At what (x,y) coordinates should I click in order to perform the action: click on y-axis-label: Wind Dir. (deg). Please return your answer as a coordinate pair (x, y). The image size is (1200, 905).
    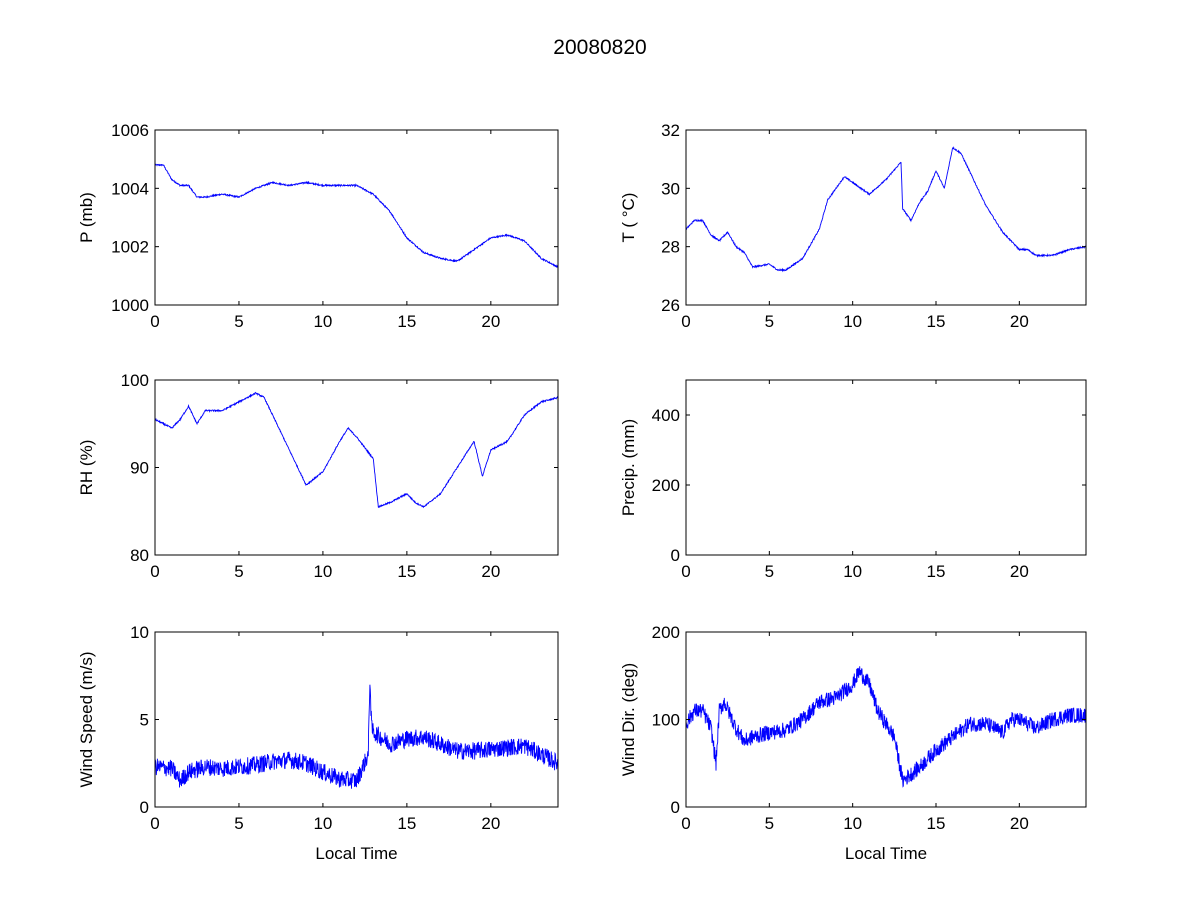
    Looking at the image, I should click on (628, 719).